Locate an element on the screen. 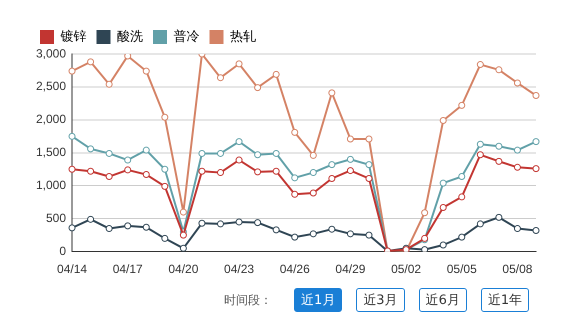 The height and width of the screenshot is (331, 574). legend-label: 酸洗 is located at coordinates (130, 36).